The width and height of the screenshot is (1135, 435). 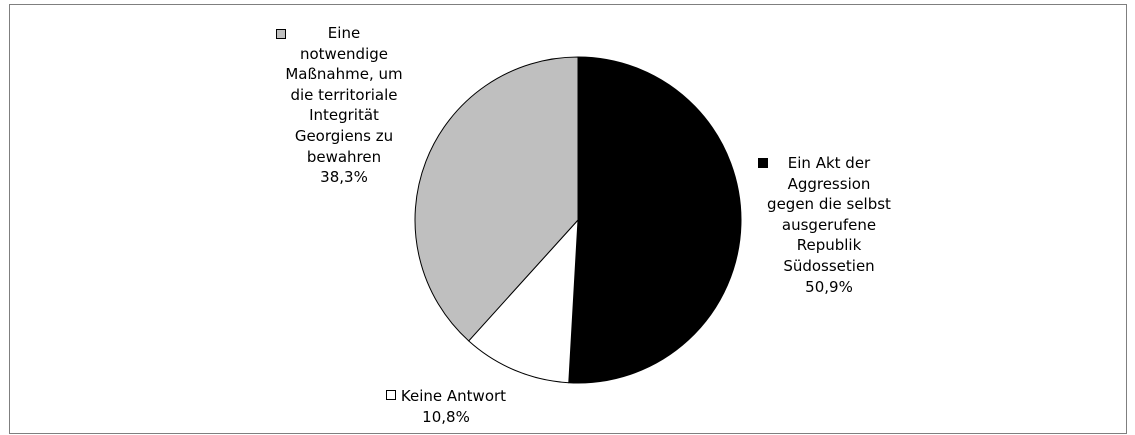 What do you see at coordinates (523, 301) in the screenshot?
I see `slice-keine-antwort` at bounding box center [523, 301].